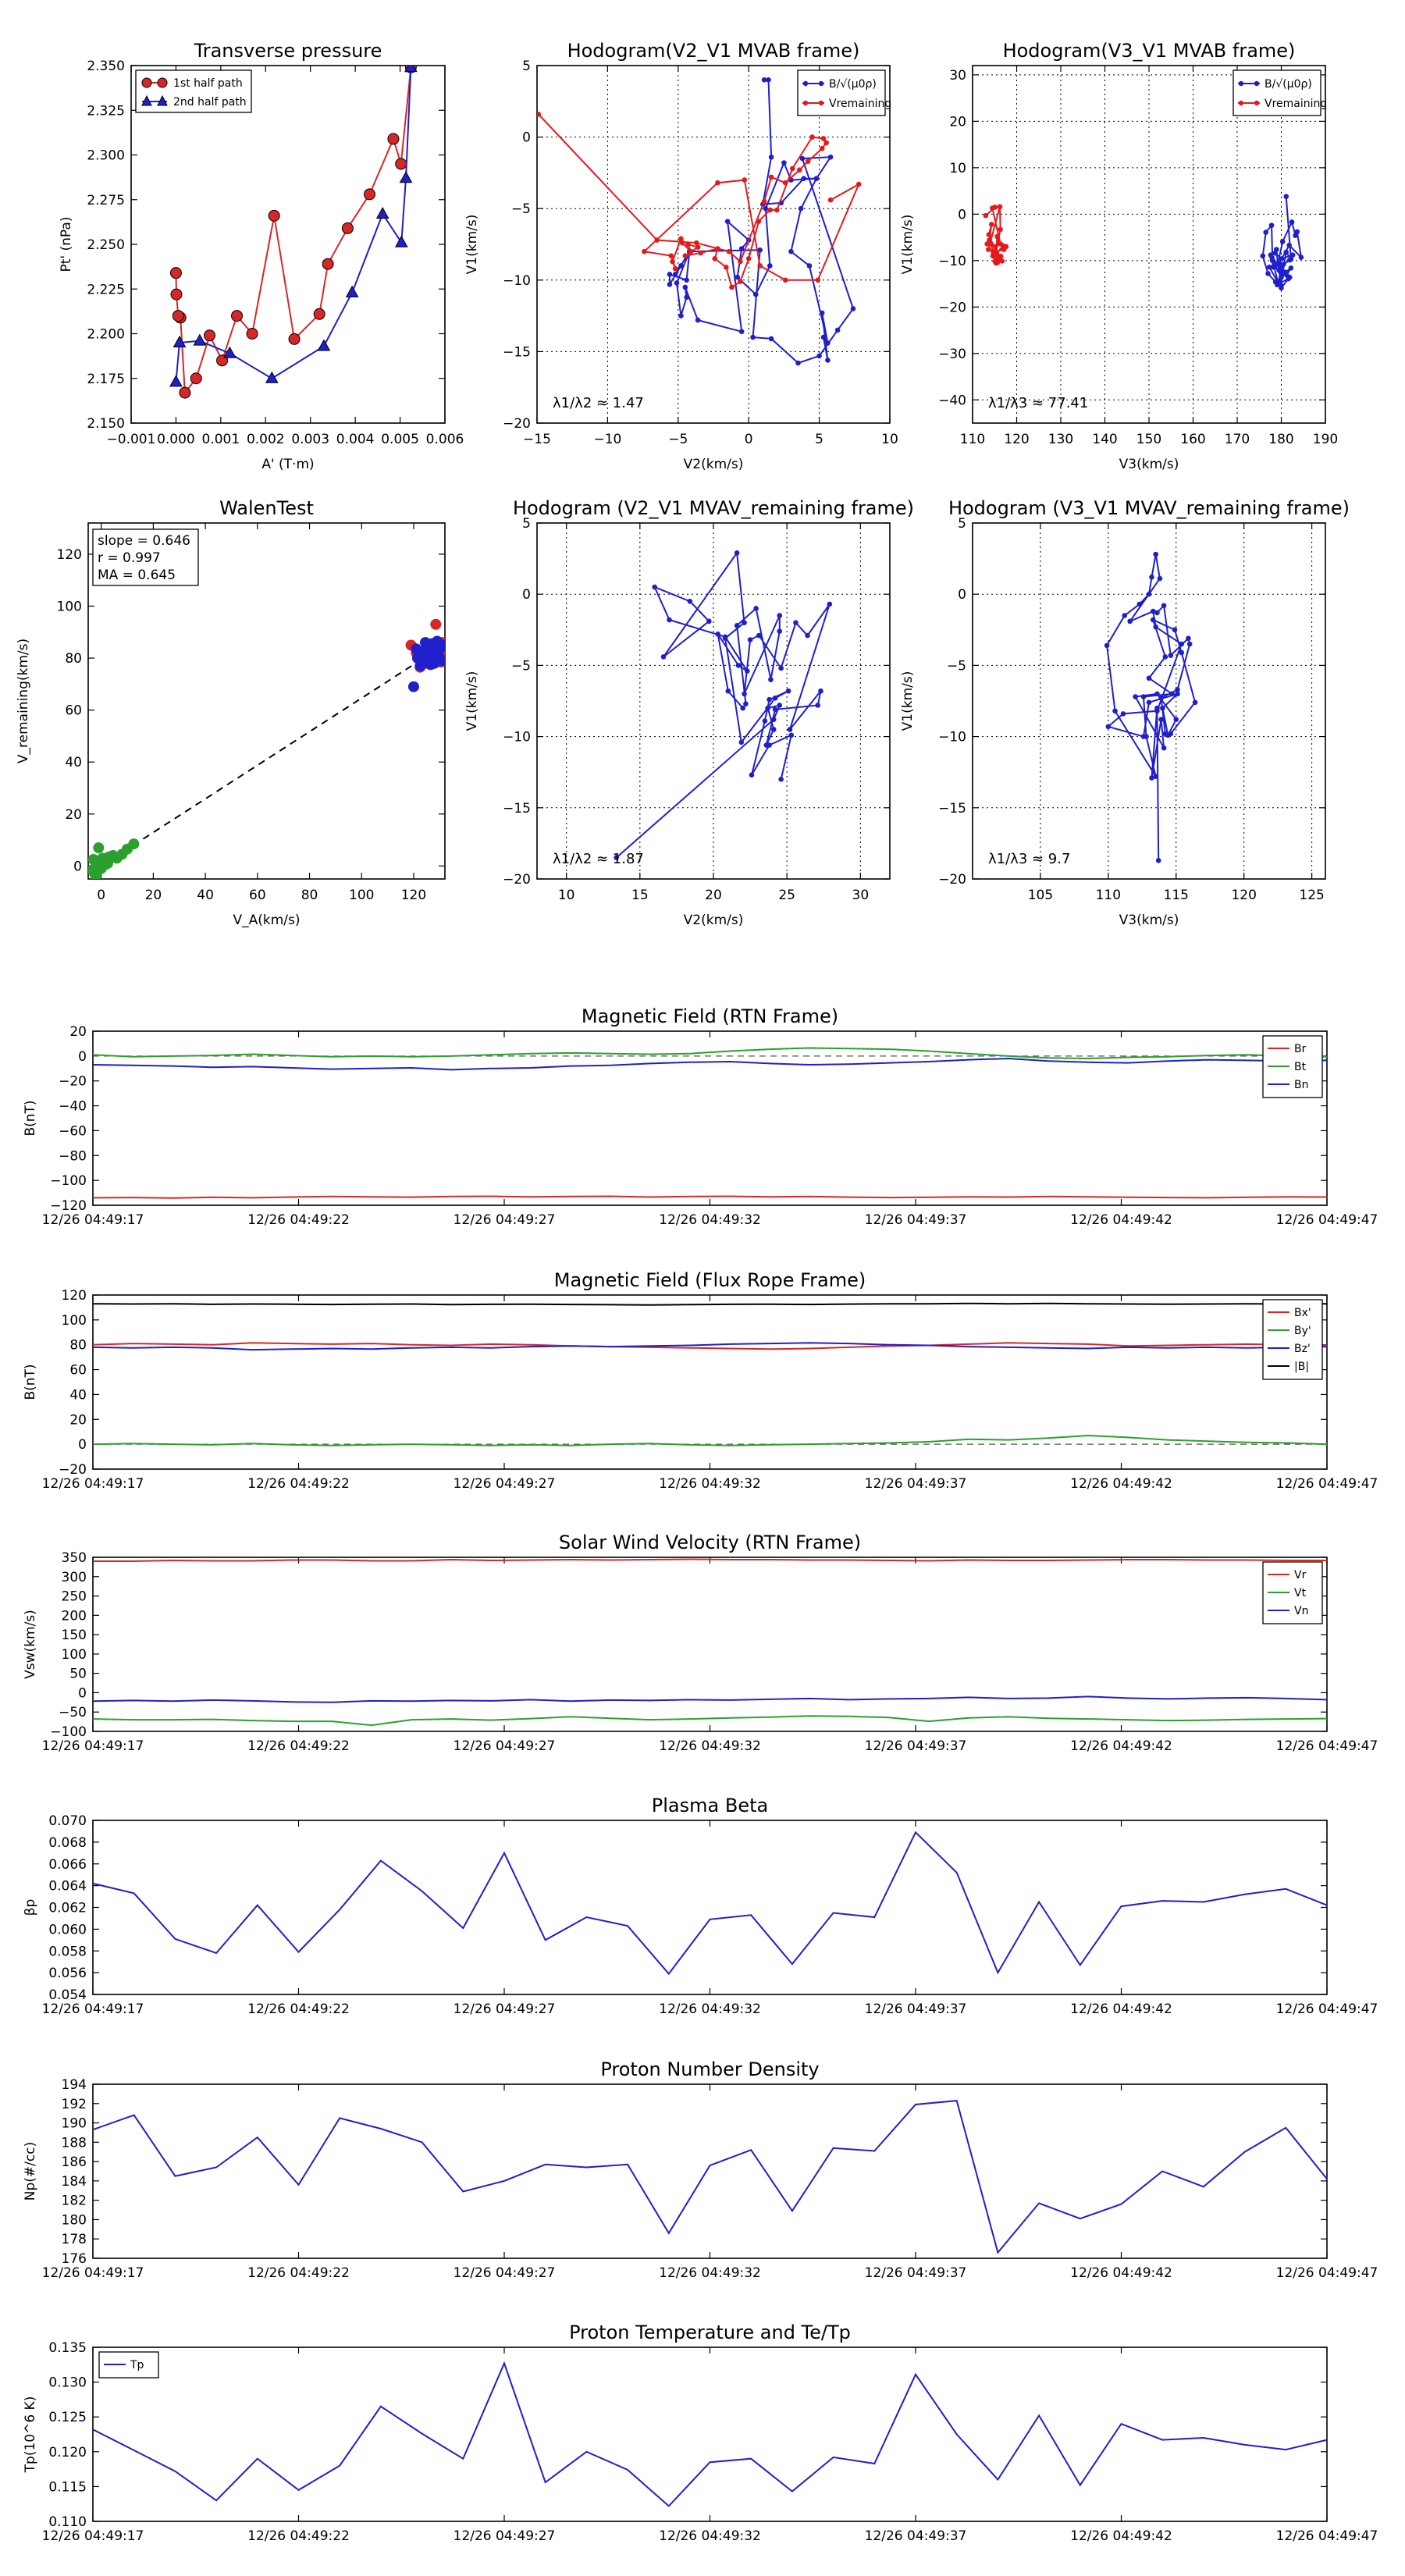 This screenshot has width=1405, height=2576. Describe the element at coordinates (73, 1082) in the screenshot. I see `y-tick-label: −20` at that location.